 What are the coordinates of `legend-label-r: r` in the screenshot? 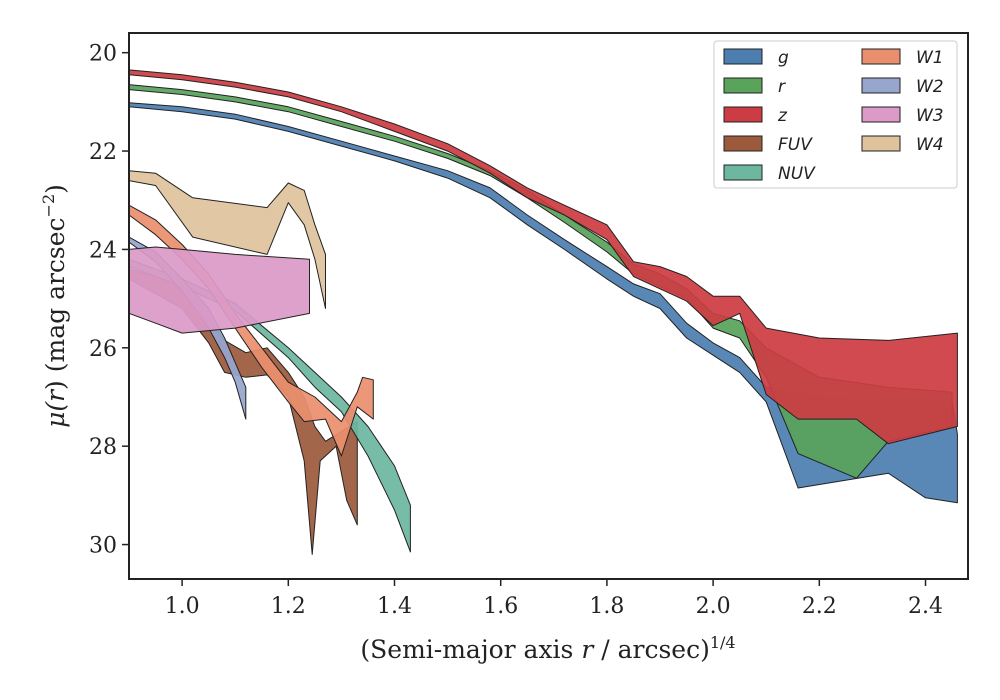 It's located at (782, 87).